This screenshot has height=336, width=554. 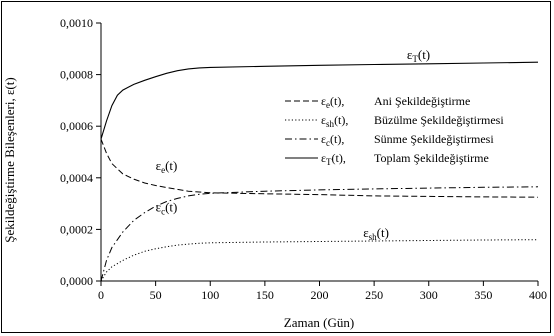 What do you see at coordinates (76, 178) in the screenshot?
I see `y-tick-label: 0,0004` at bounding box center [76, 178].